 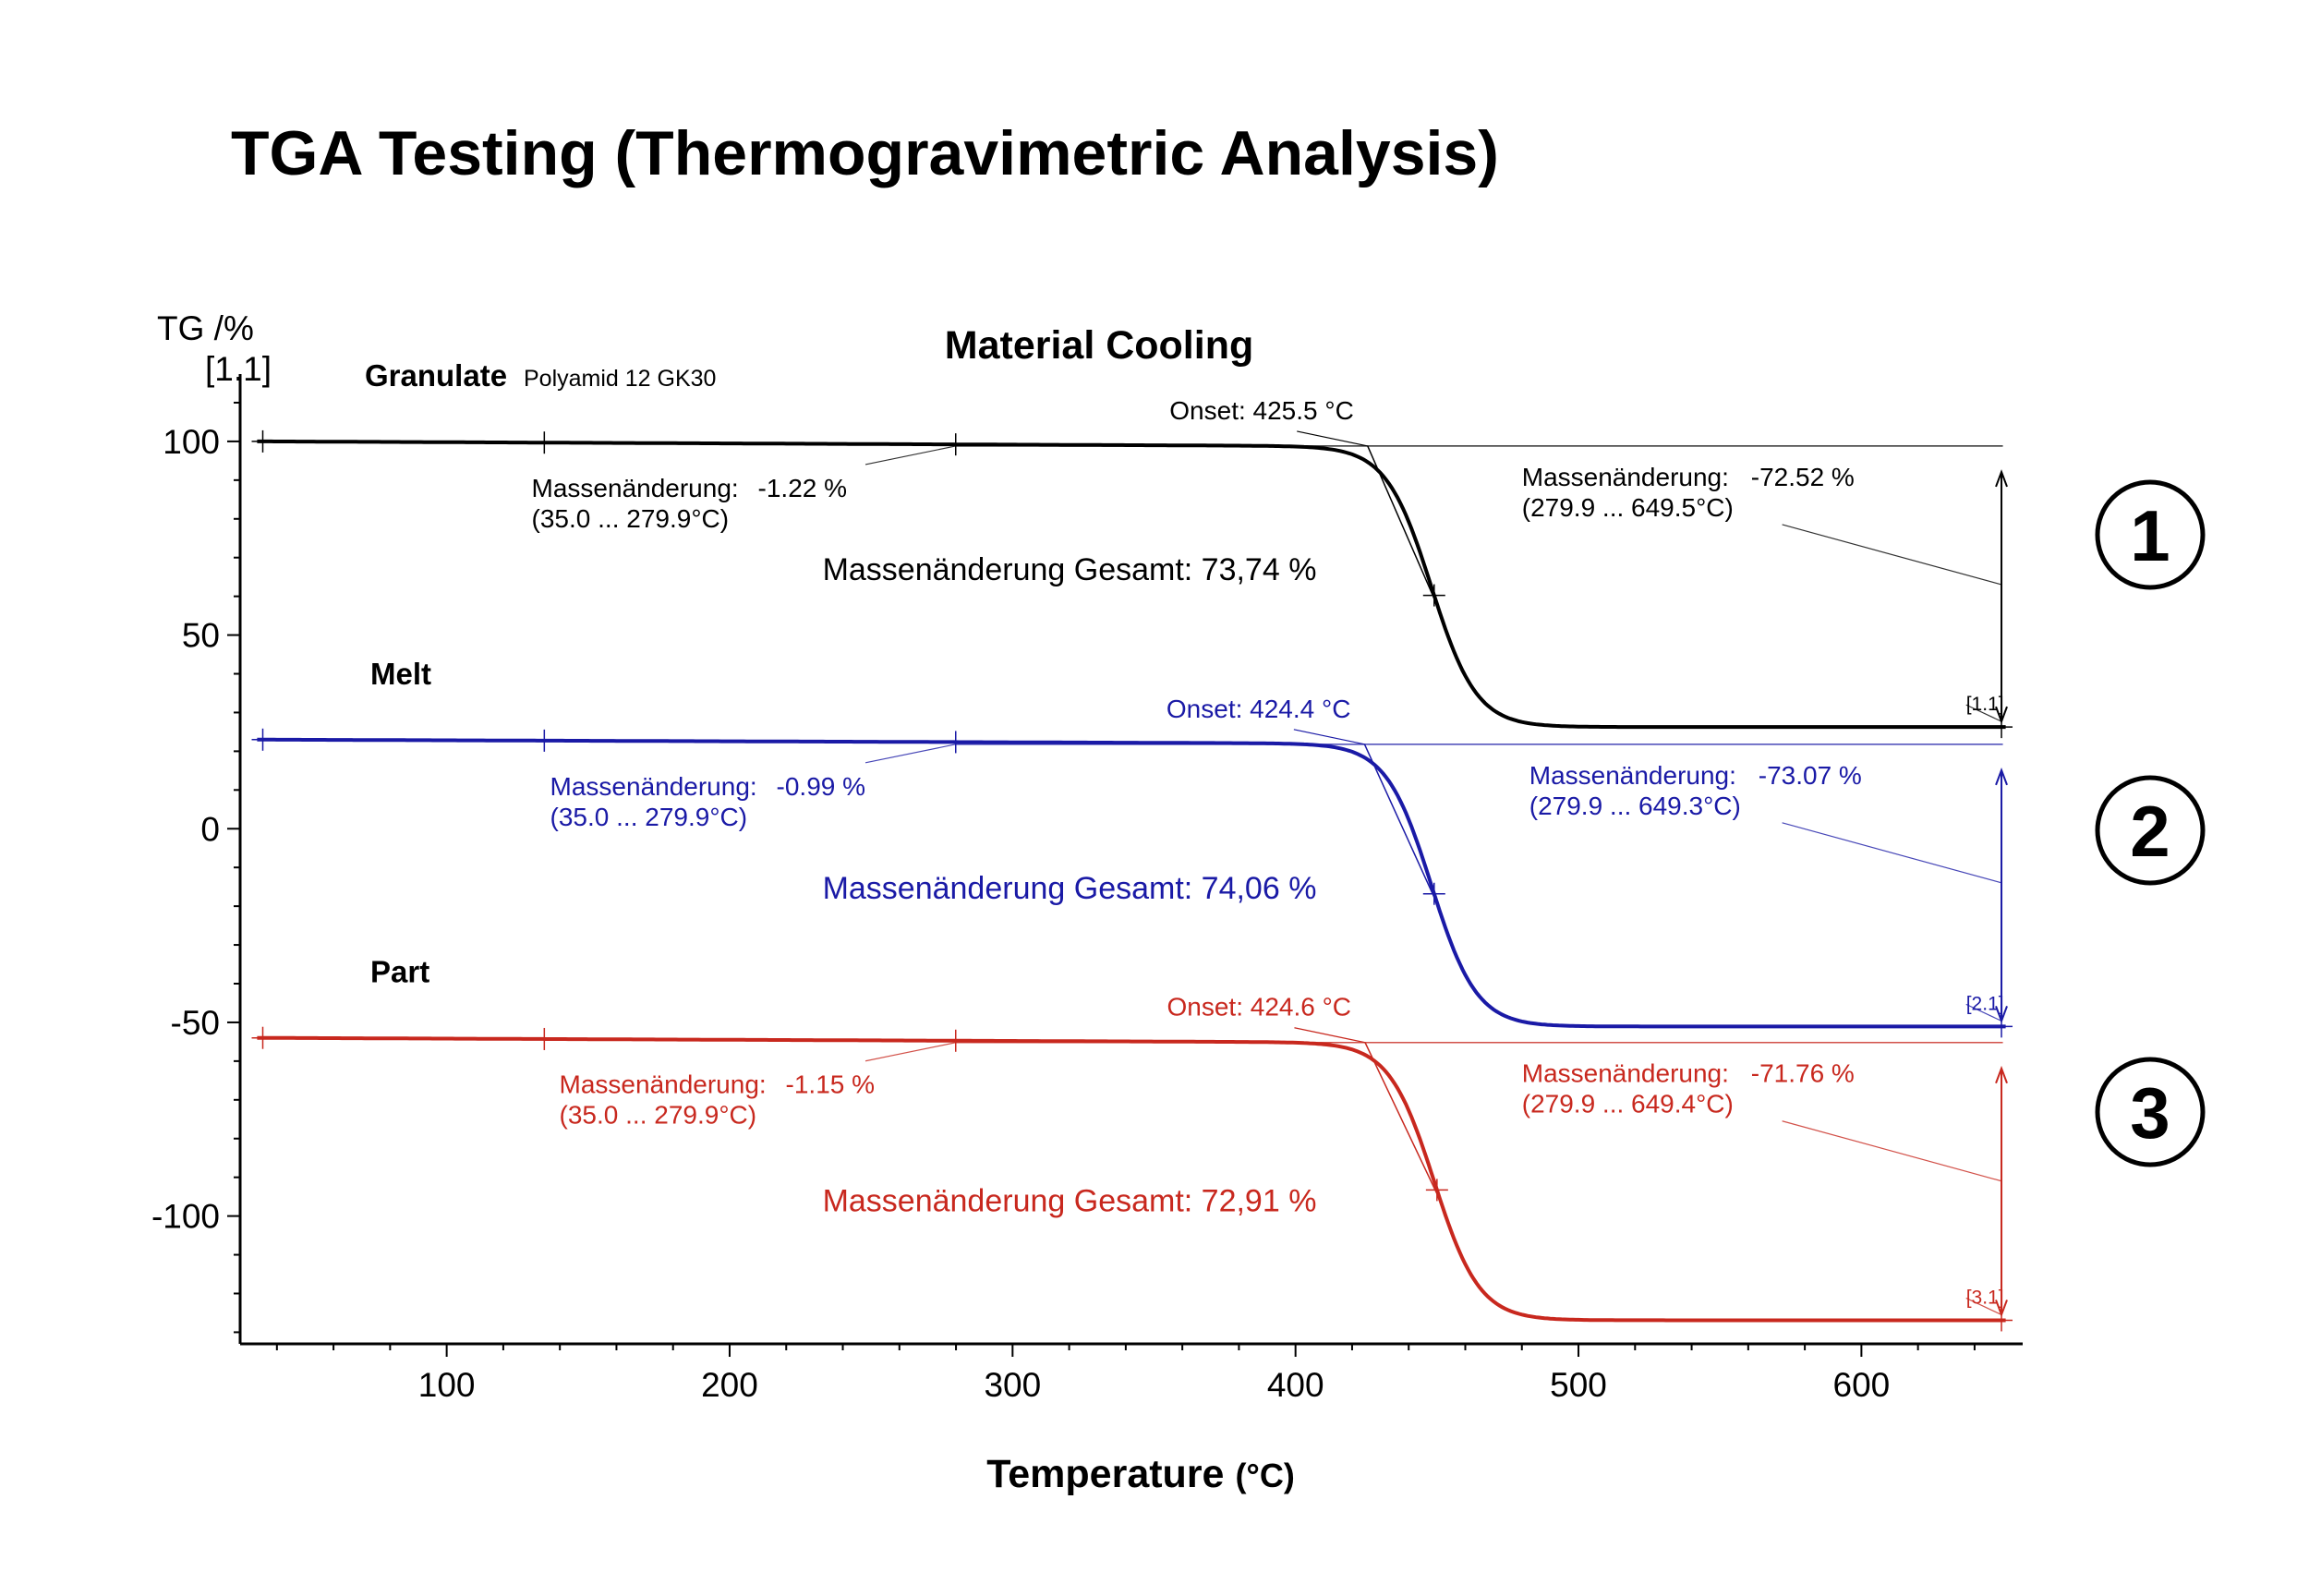 What do you see at coordinates (436, 375) in the screenshot?
I see `series-name: Granulate` at bounding box center [436, 375].